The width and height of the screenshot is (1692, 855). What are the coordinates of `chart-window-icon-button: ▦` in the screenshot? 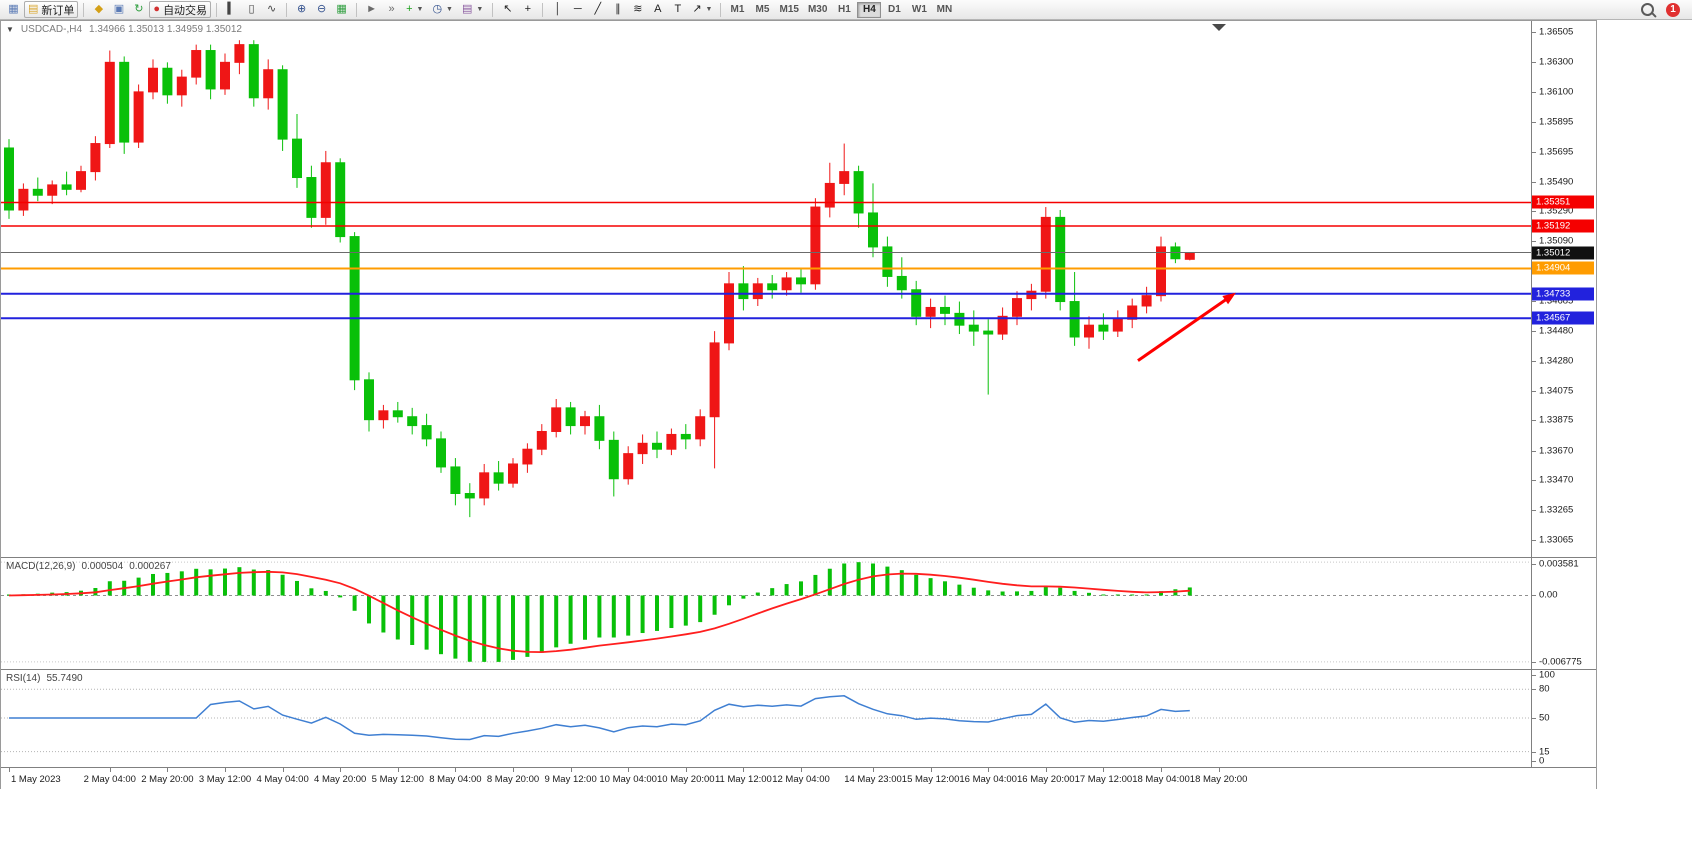 It's located at (13, 9).